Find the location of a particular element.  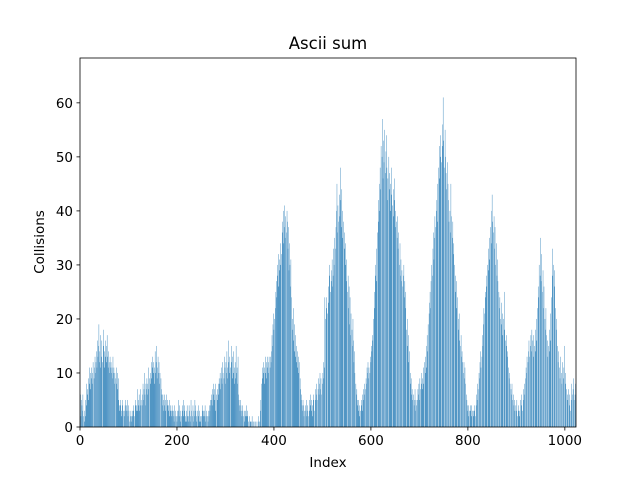

x-tick-label: 1000 is located at coordinates (565, 441).